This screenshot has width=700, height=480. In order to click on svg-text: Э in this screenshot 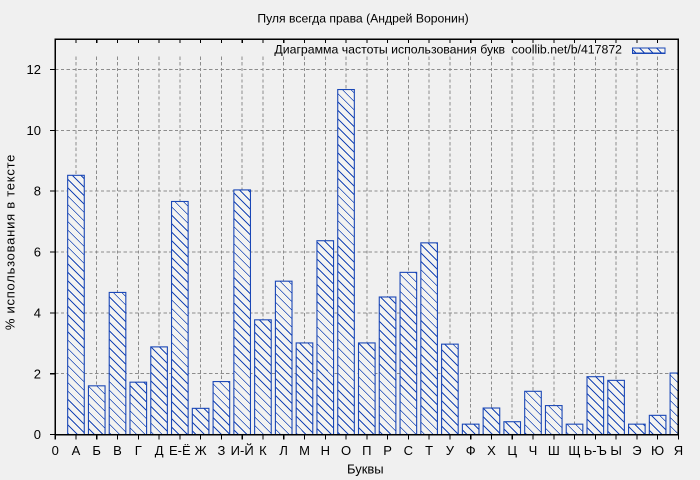, I will do `click(636, 450)`.